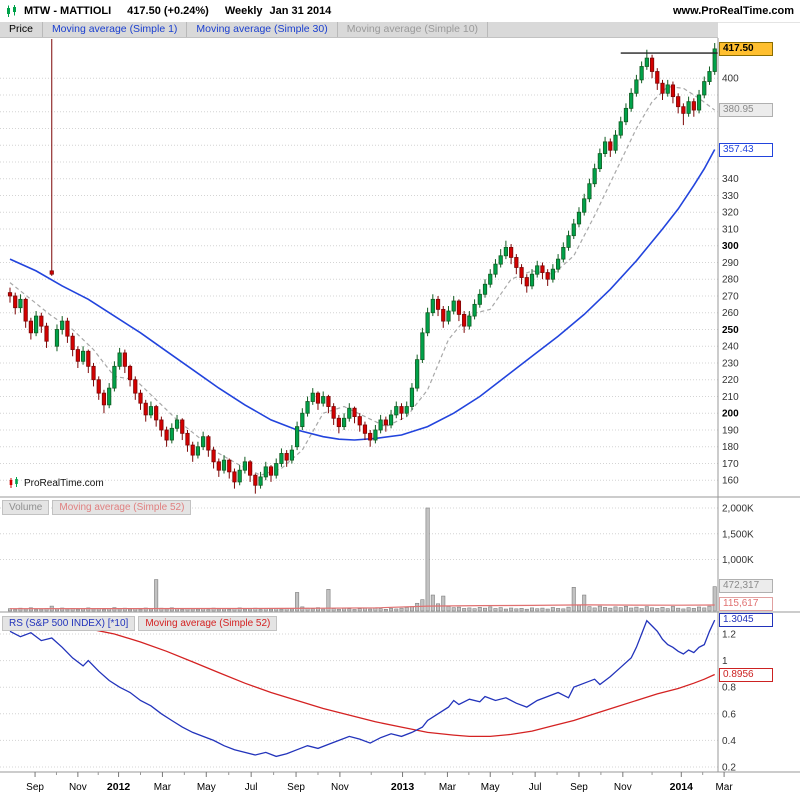 The height and width of the screenshot is (800, 800). Describe the element at coordinates (730, 481) in the screenshot. I see `svg-text: 160` at that location.